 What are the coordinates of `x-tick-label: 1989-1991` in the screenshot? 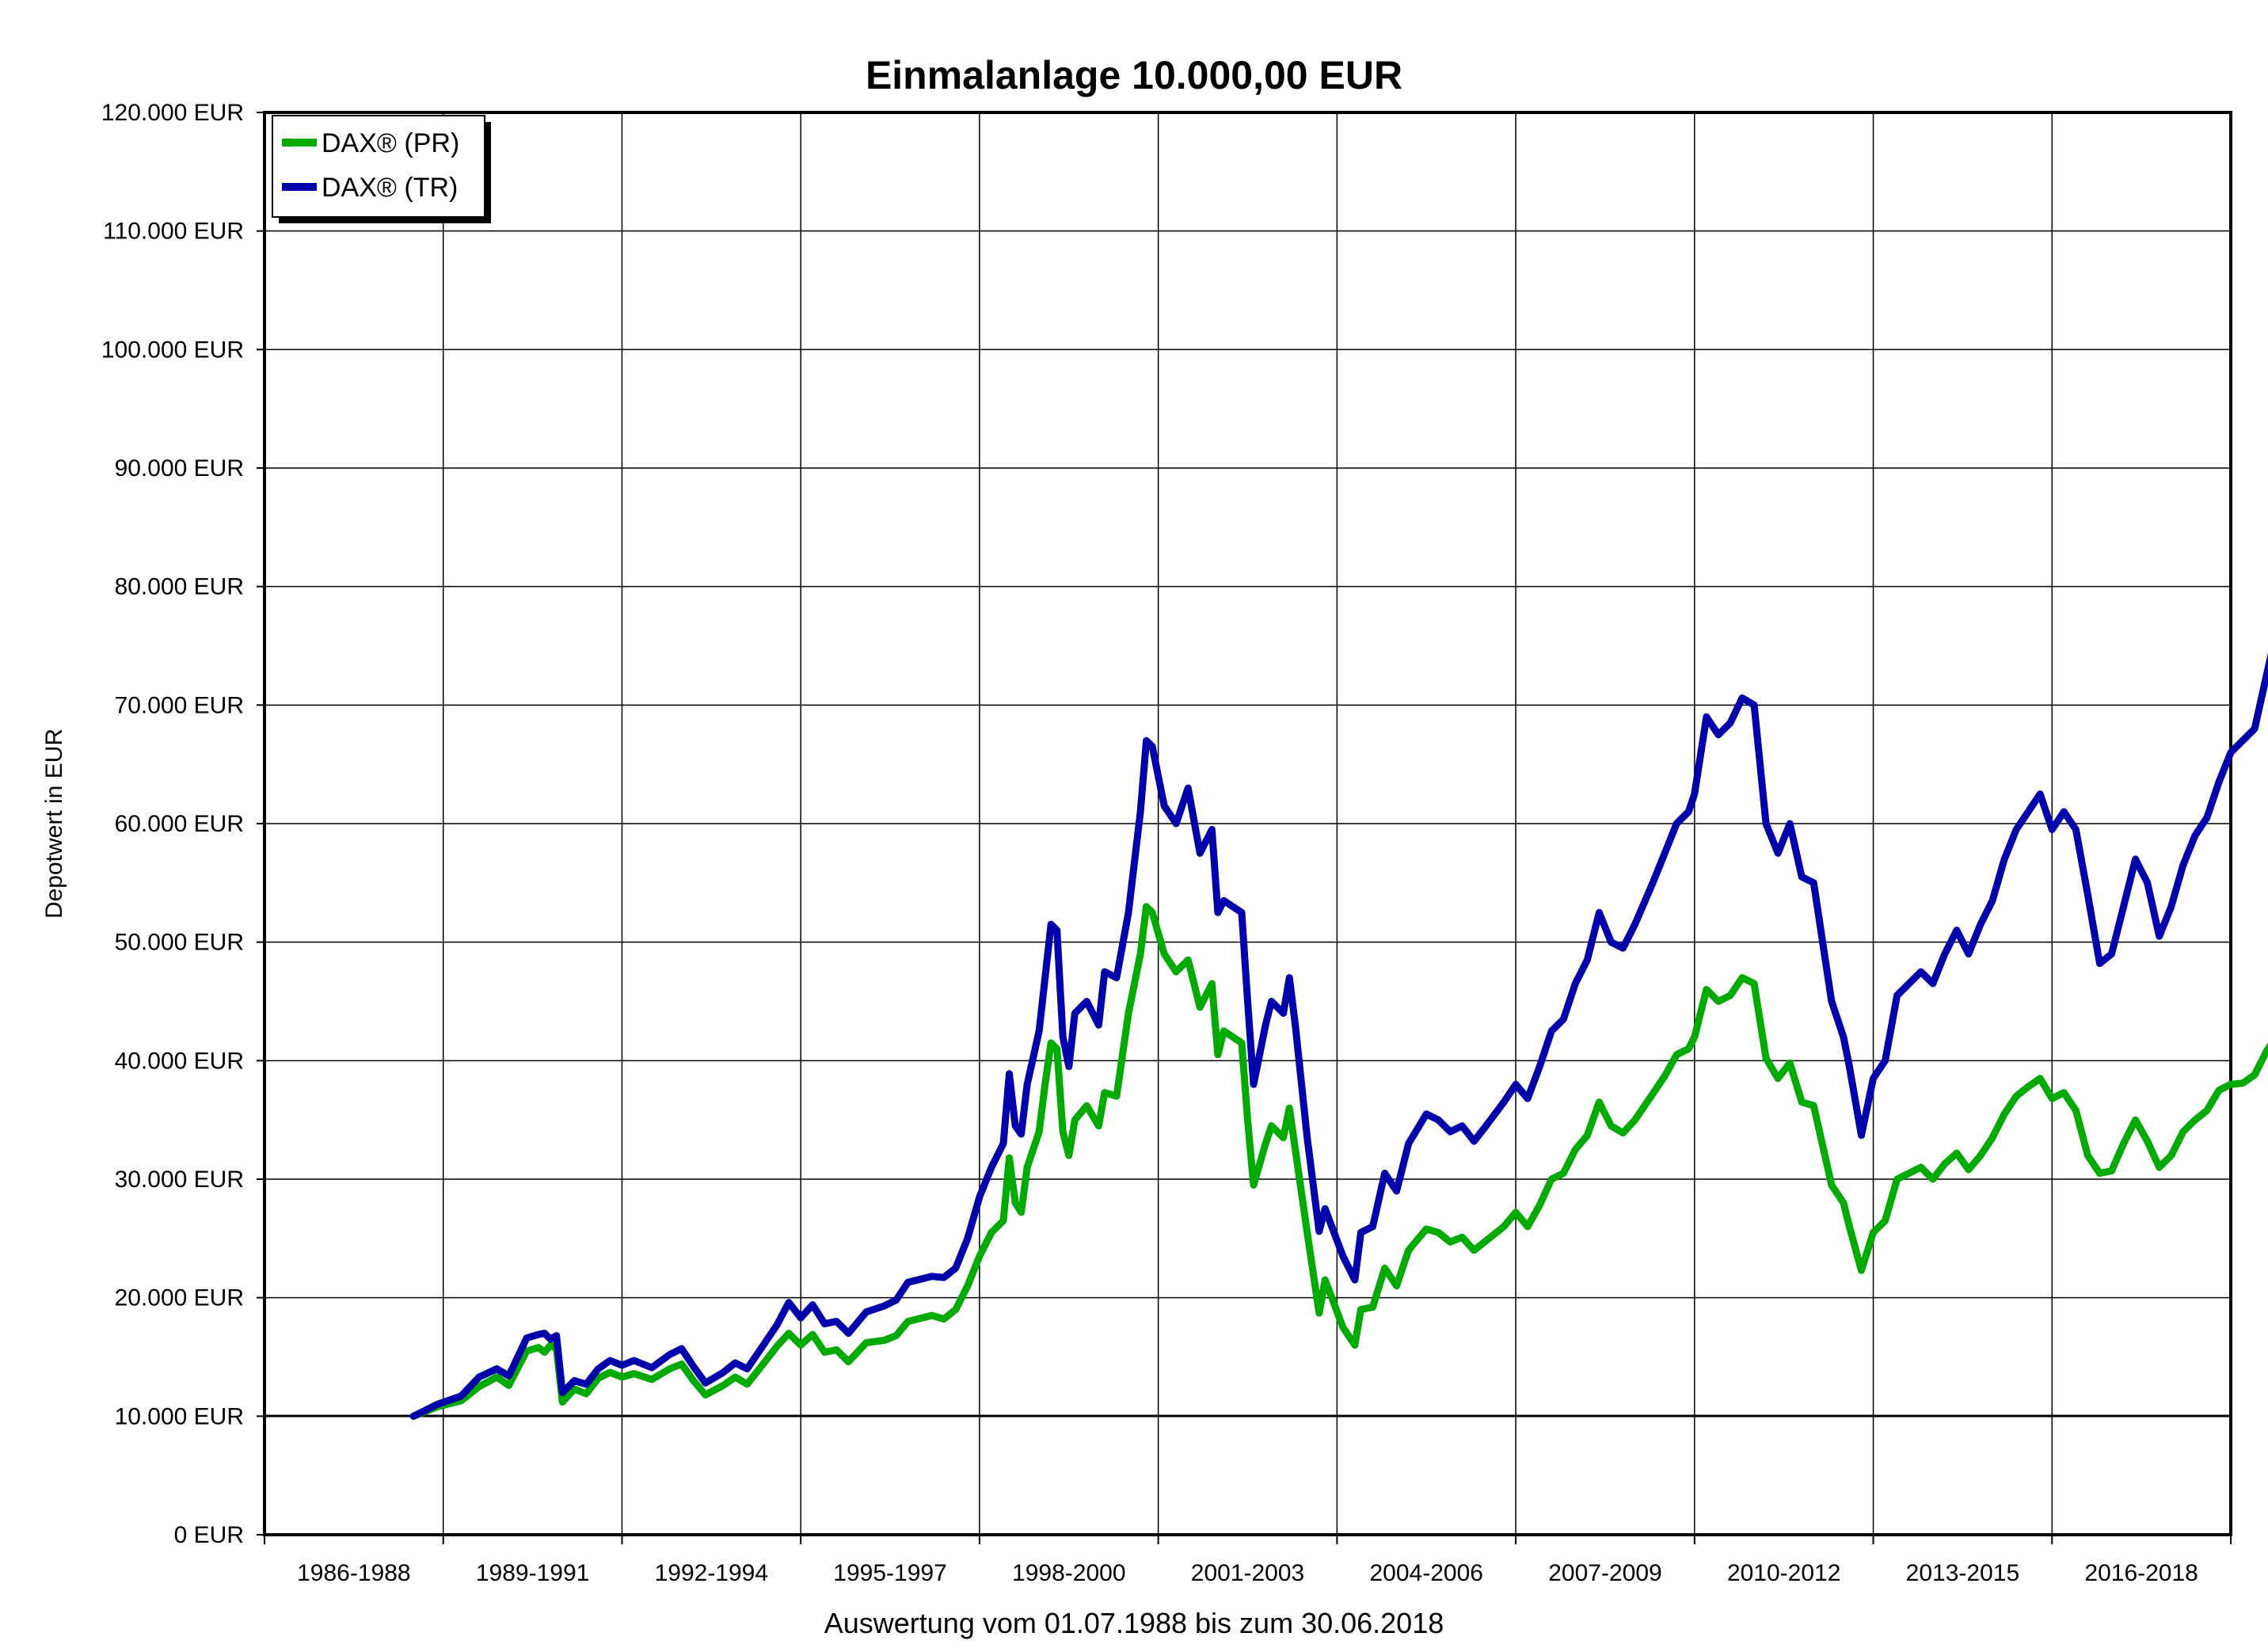 It's located at (532, 1573).